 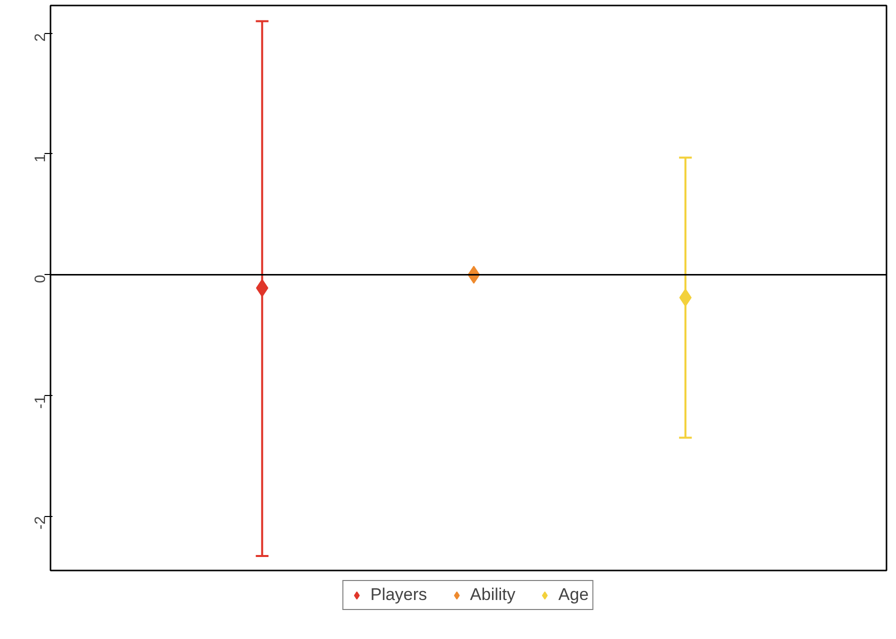 I want to click on legend-label: Players, so click(x=399, y=595).